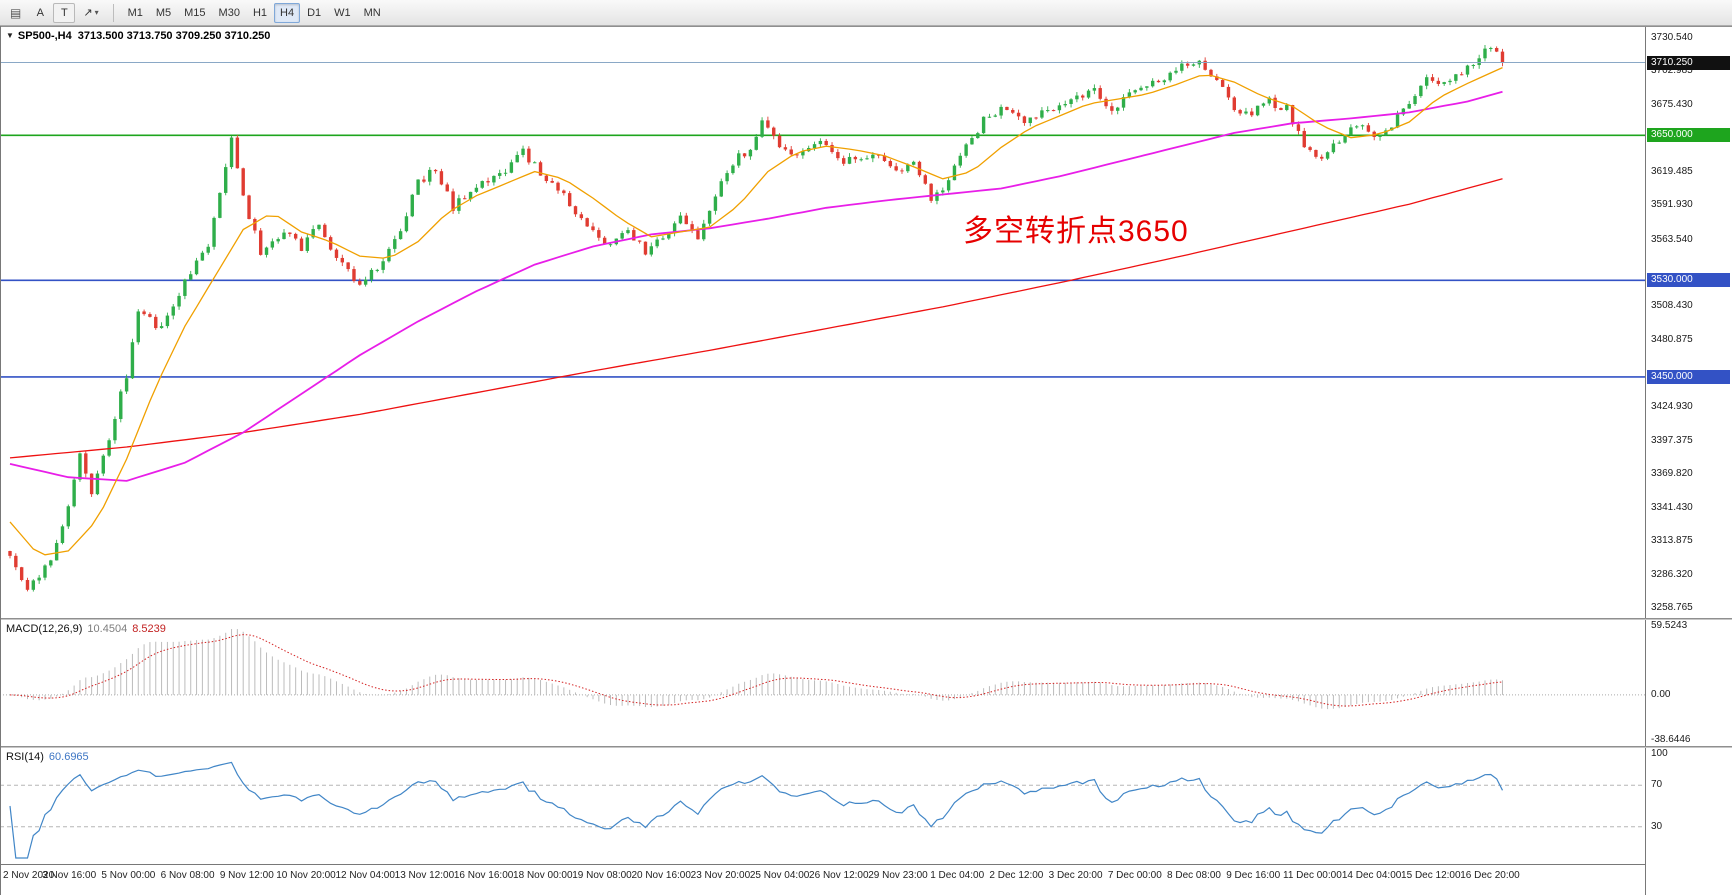 The image size is (1732, 895). What do you see at coordinates (1672, 339) in the screenshot?
I see `price-tick-label: 3480.875` at bounding box center [1672, 339].